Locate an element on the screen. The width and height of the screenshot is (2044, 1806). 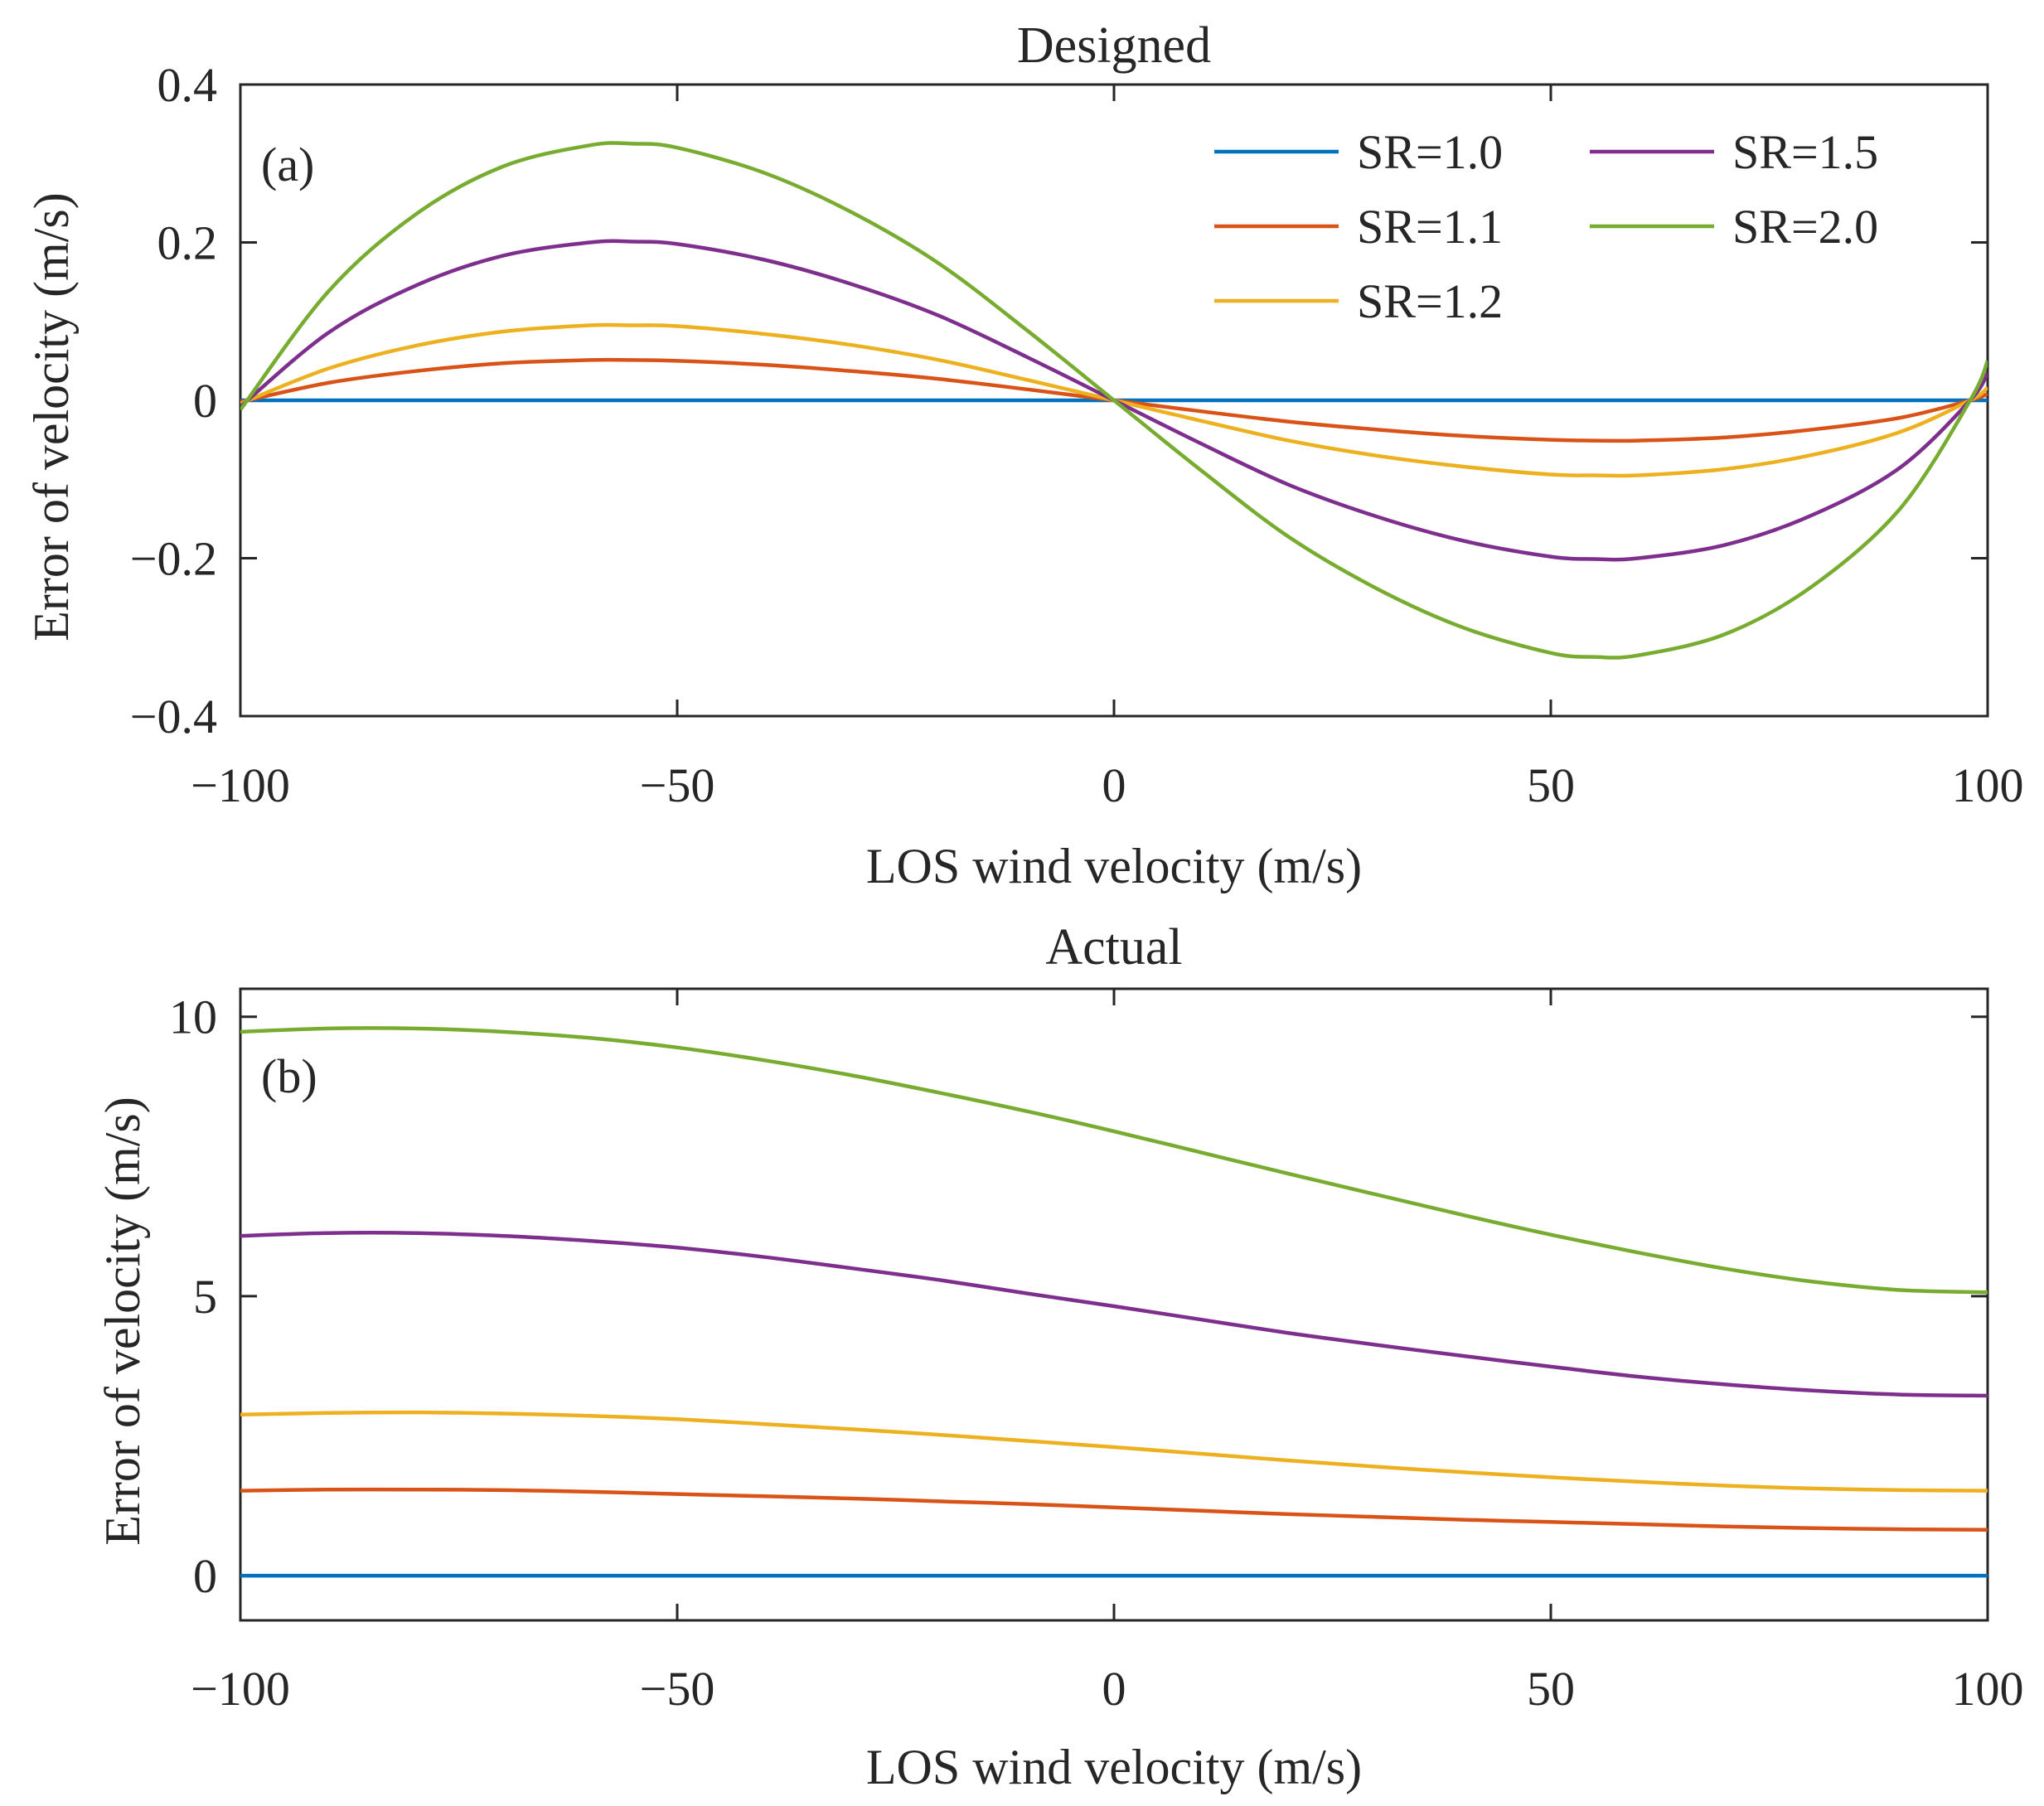
y-tick-label: 5 is located at coordinates (205, 1297).